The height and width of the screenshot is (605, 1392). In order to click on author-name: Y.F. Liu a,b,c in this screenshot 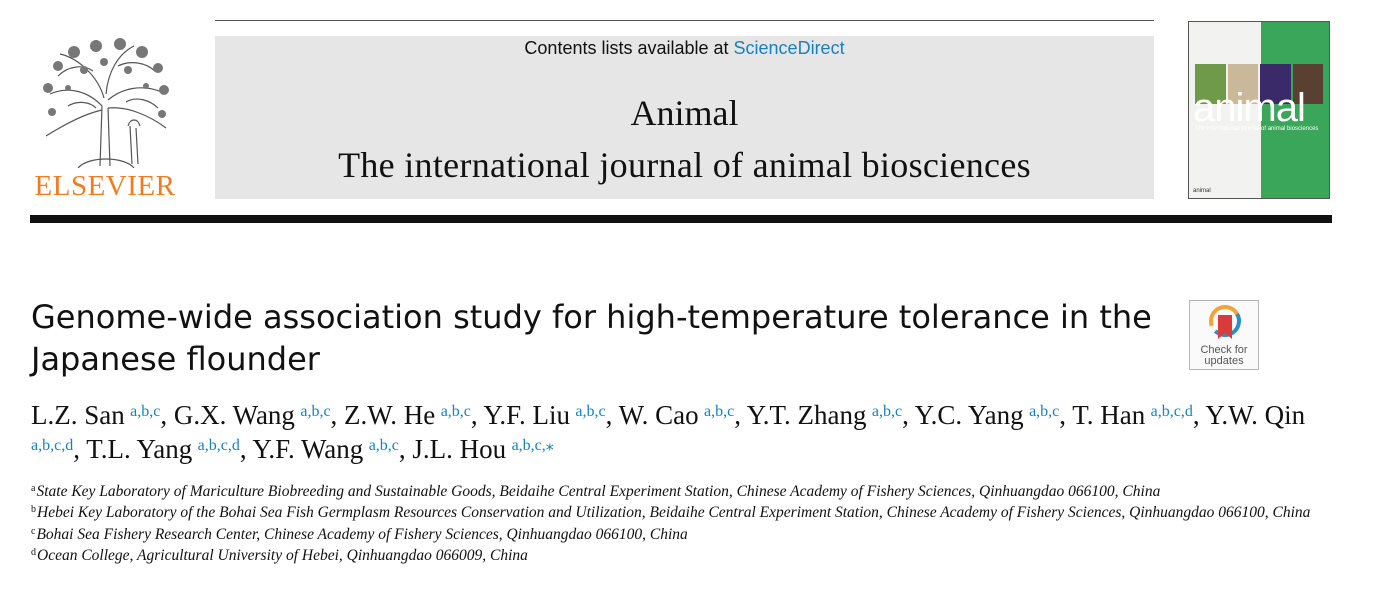, I will do `click(544, 415)`.